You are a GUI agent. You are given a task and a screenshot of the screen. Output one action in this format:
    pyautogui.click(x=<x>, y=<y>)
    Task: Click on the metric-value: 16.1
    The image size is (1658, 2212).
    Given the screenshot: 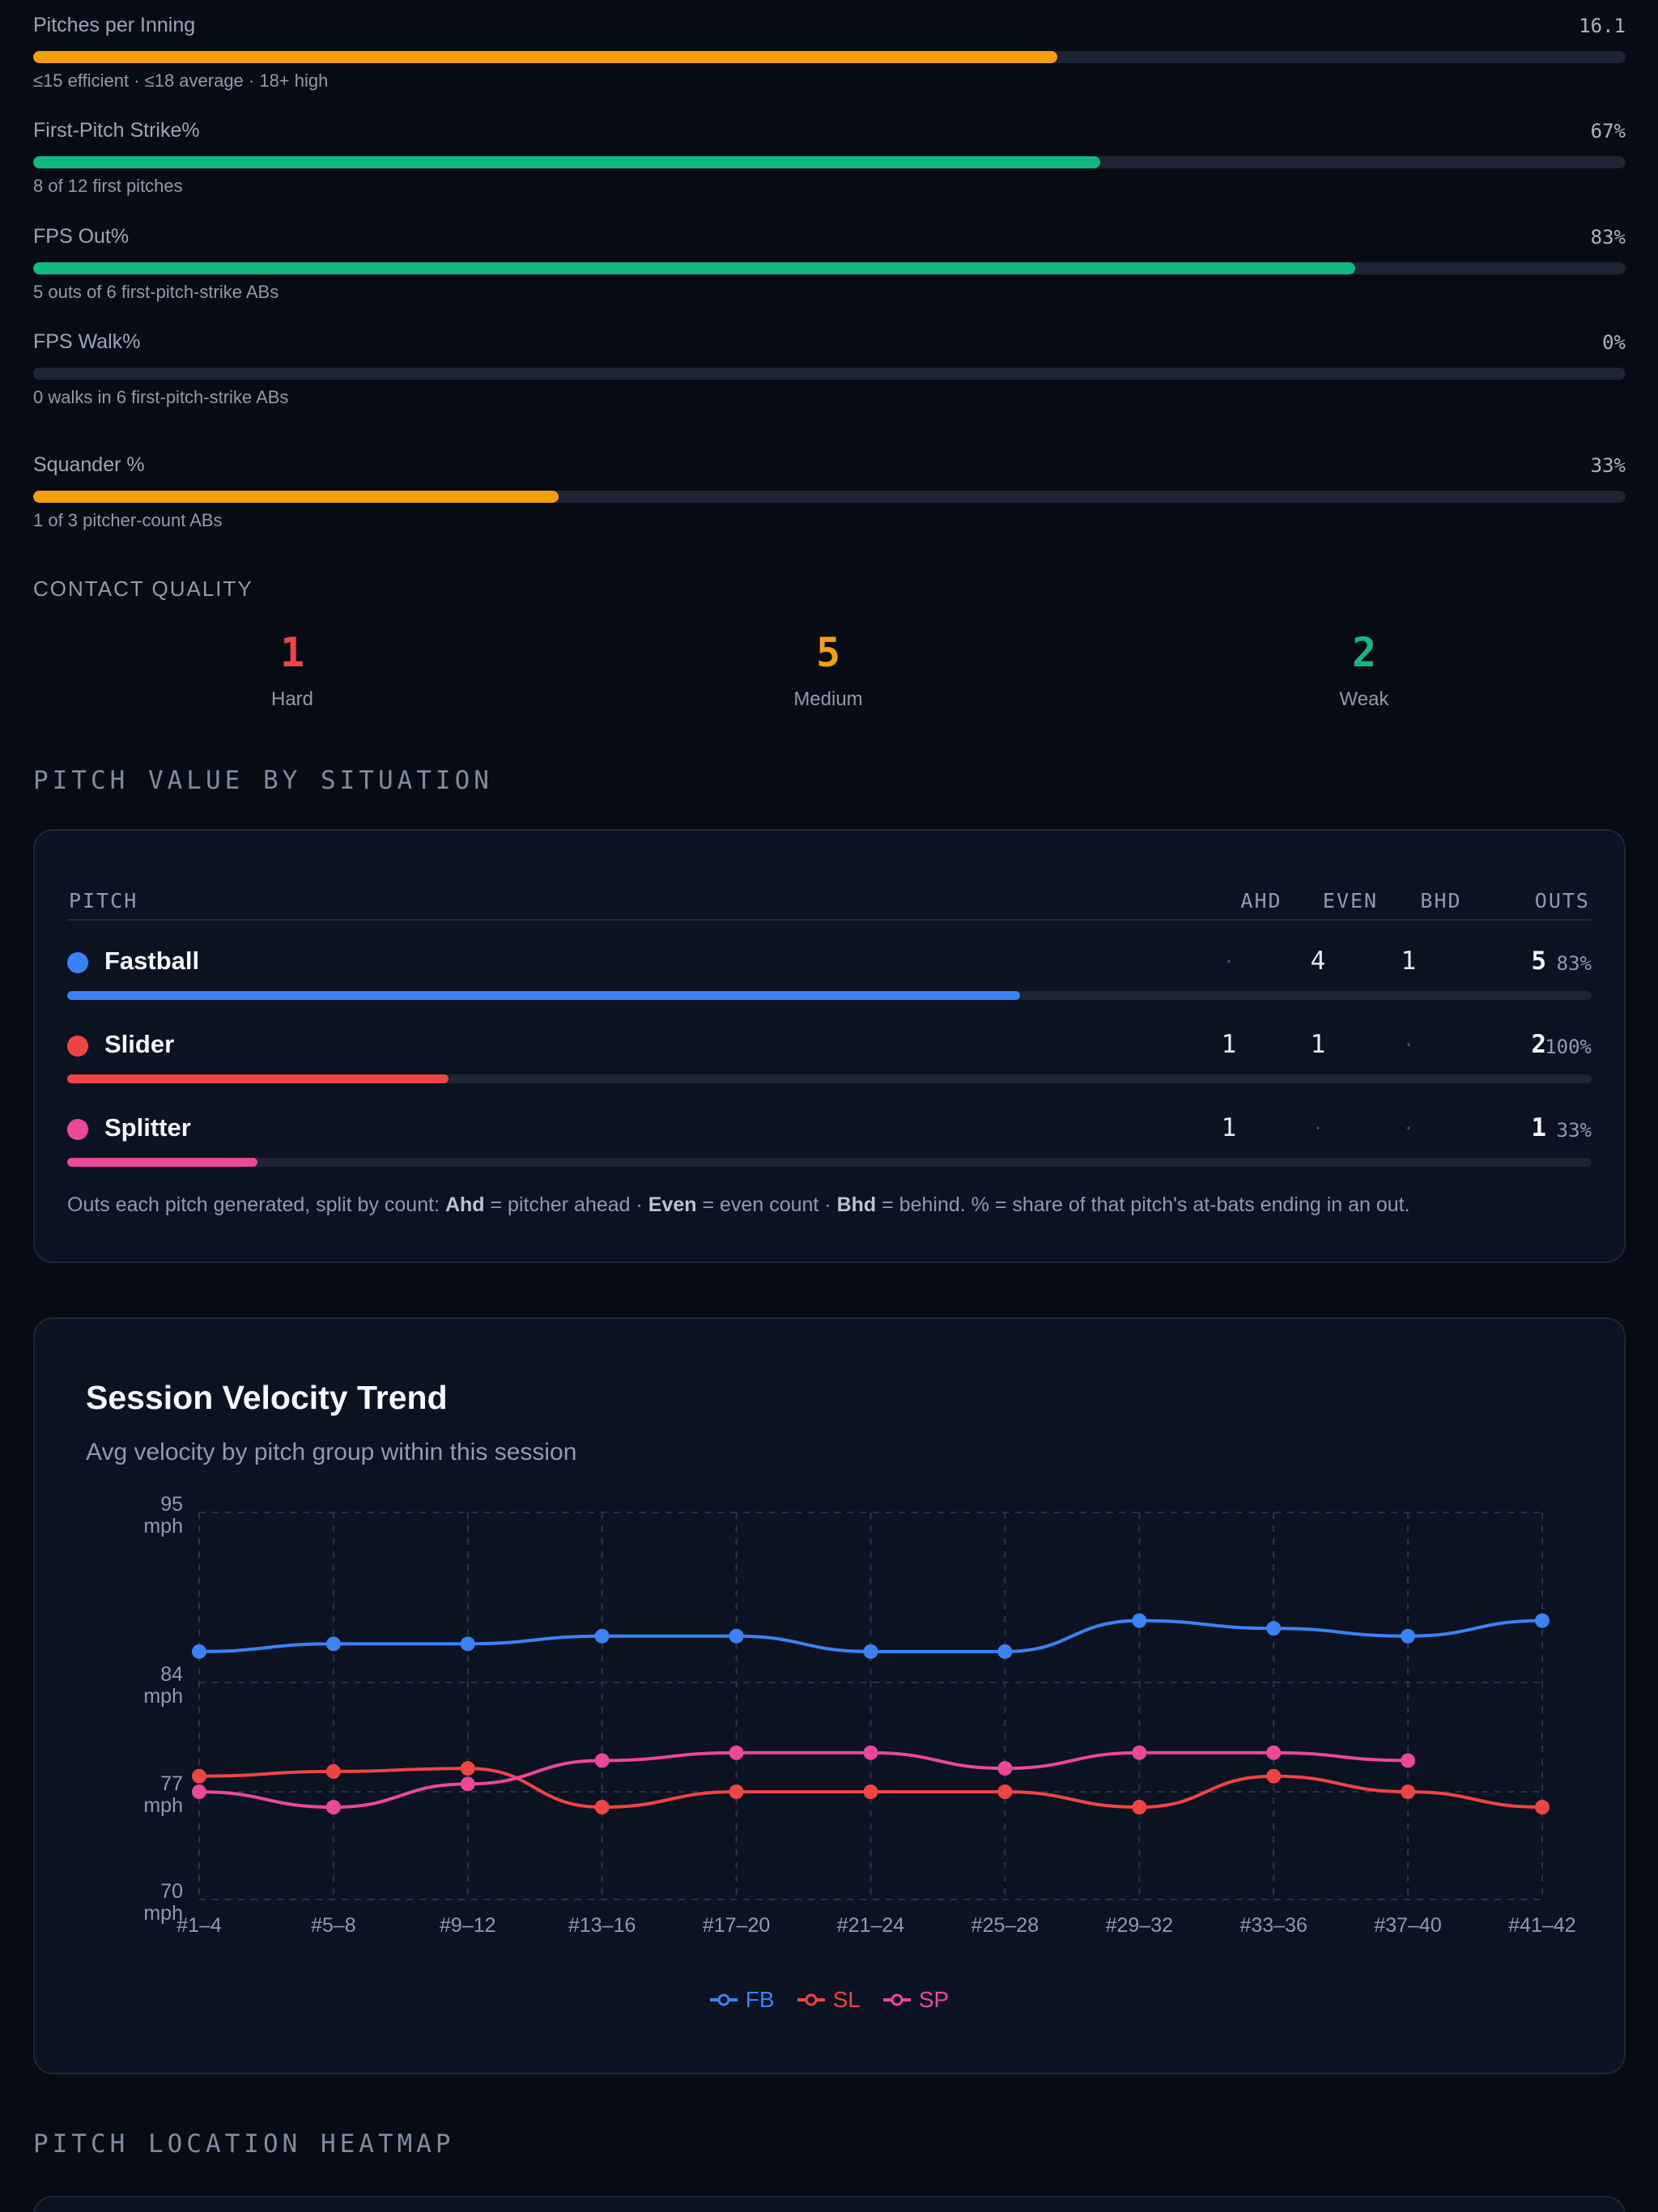 What is the action you would take?
    pyautogui.click(x=1602, y=26)
    